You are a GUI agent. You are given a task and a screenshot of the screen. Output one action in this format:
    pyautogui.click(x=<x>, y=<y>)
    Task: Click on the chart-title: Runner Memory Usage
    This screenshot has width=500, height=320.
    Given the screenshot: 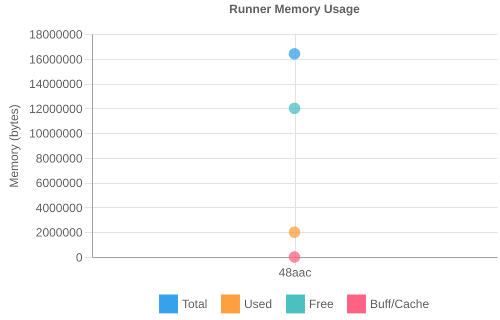 What is the action you would take?
    pyautogui.click(x=294, y=9)
    